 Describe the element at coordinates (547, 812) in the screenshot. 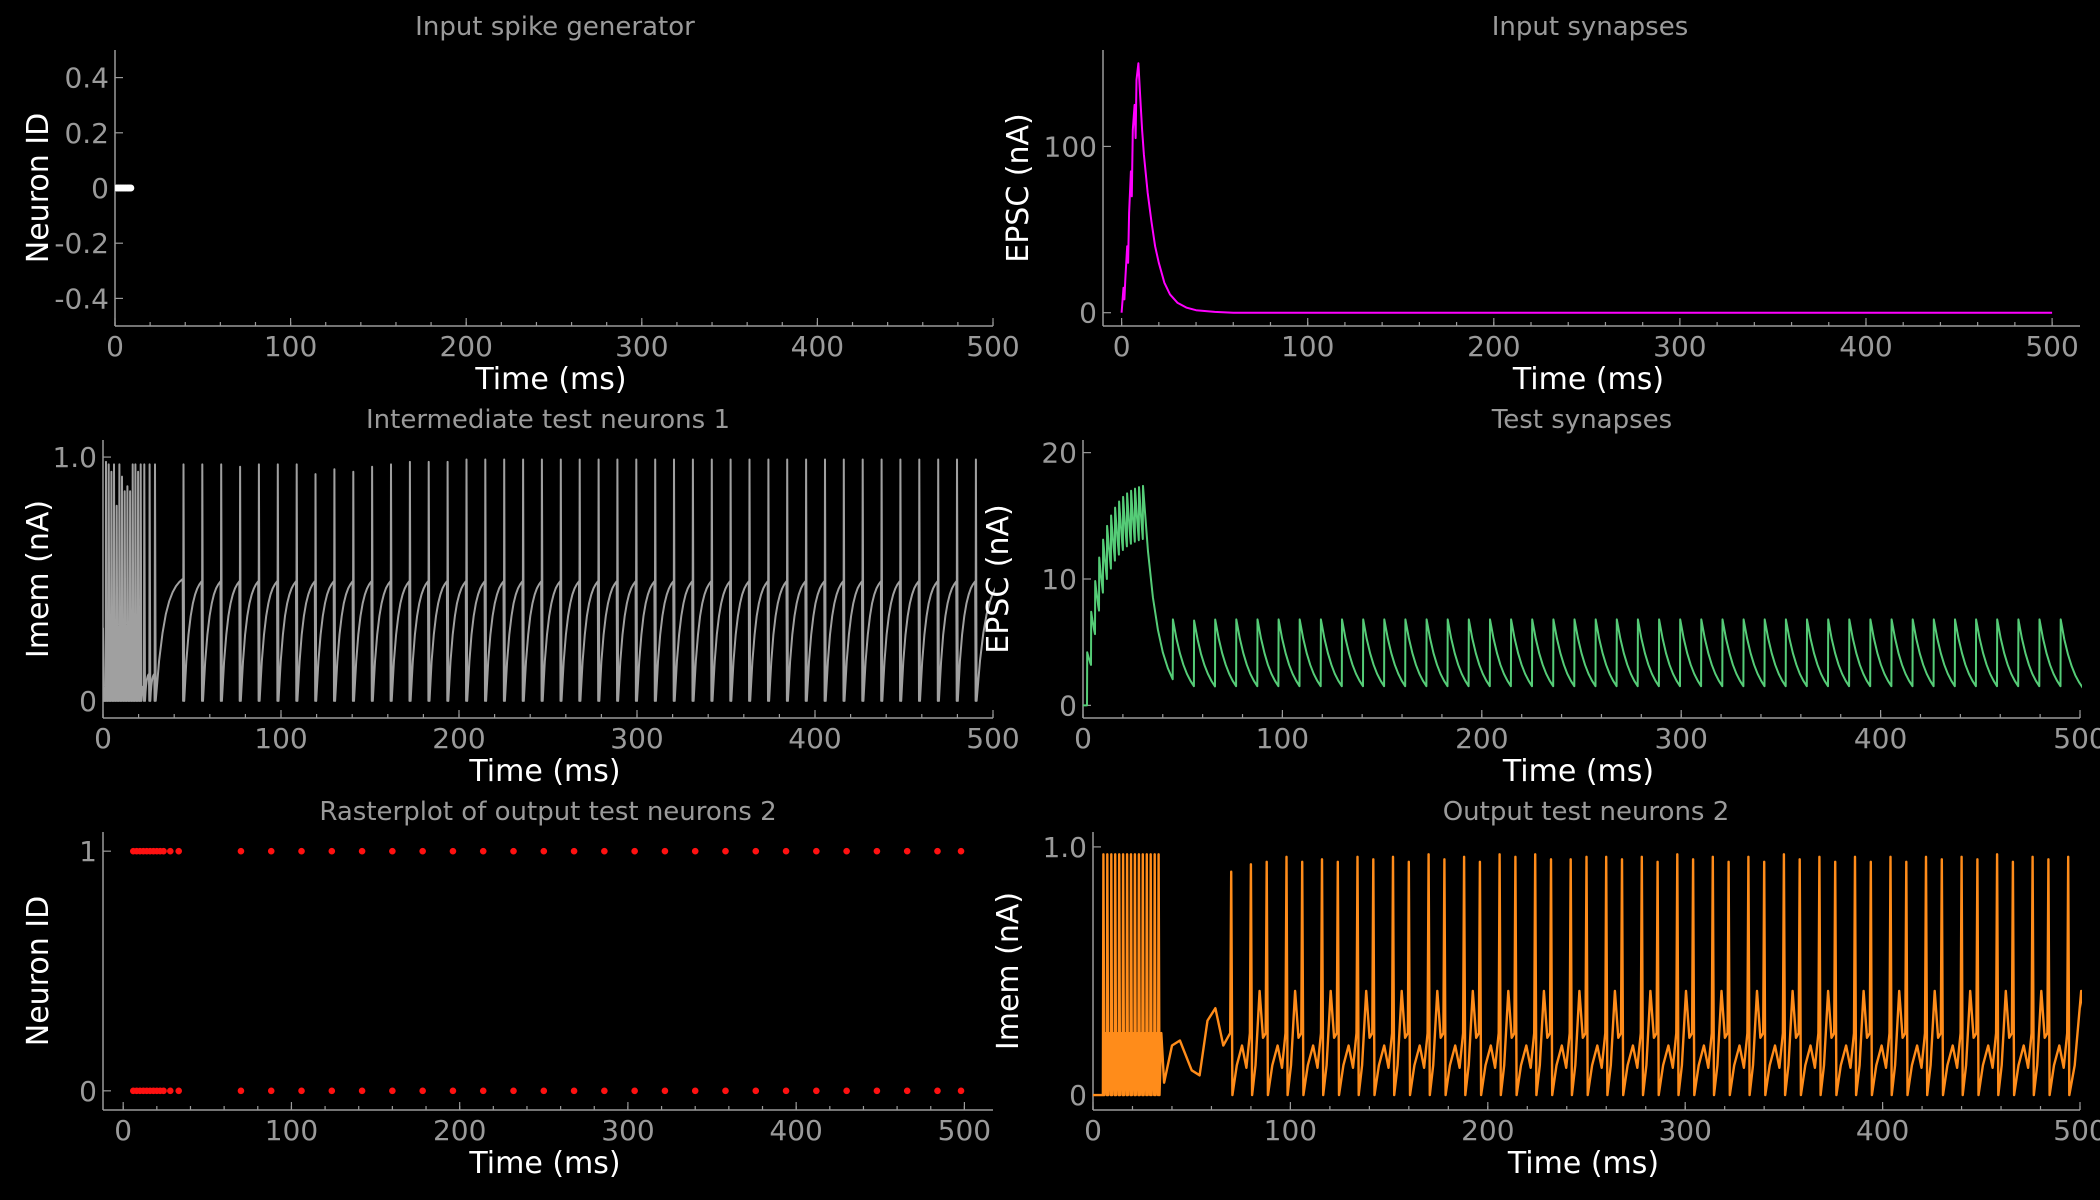

I see `chart-title: Rasterplot of output test neurons 2` at that location.